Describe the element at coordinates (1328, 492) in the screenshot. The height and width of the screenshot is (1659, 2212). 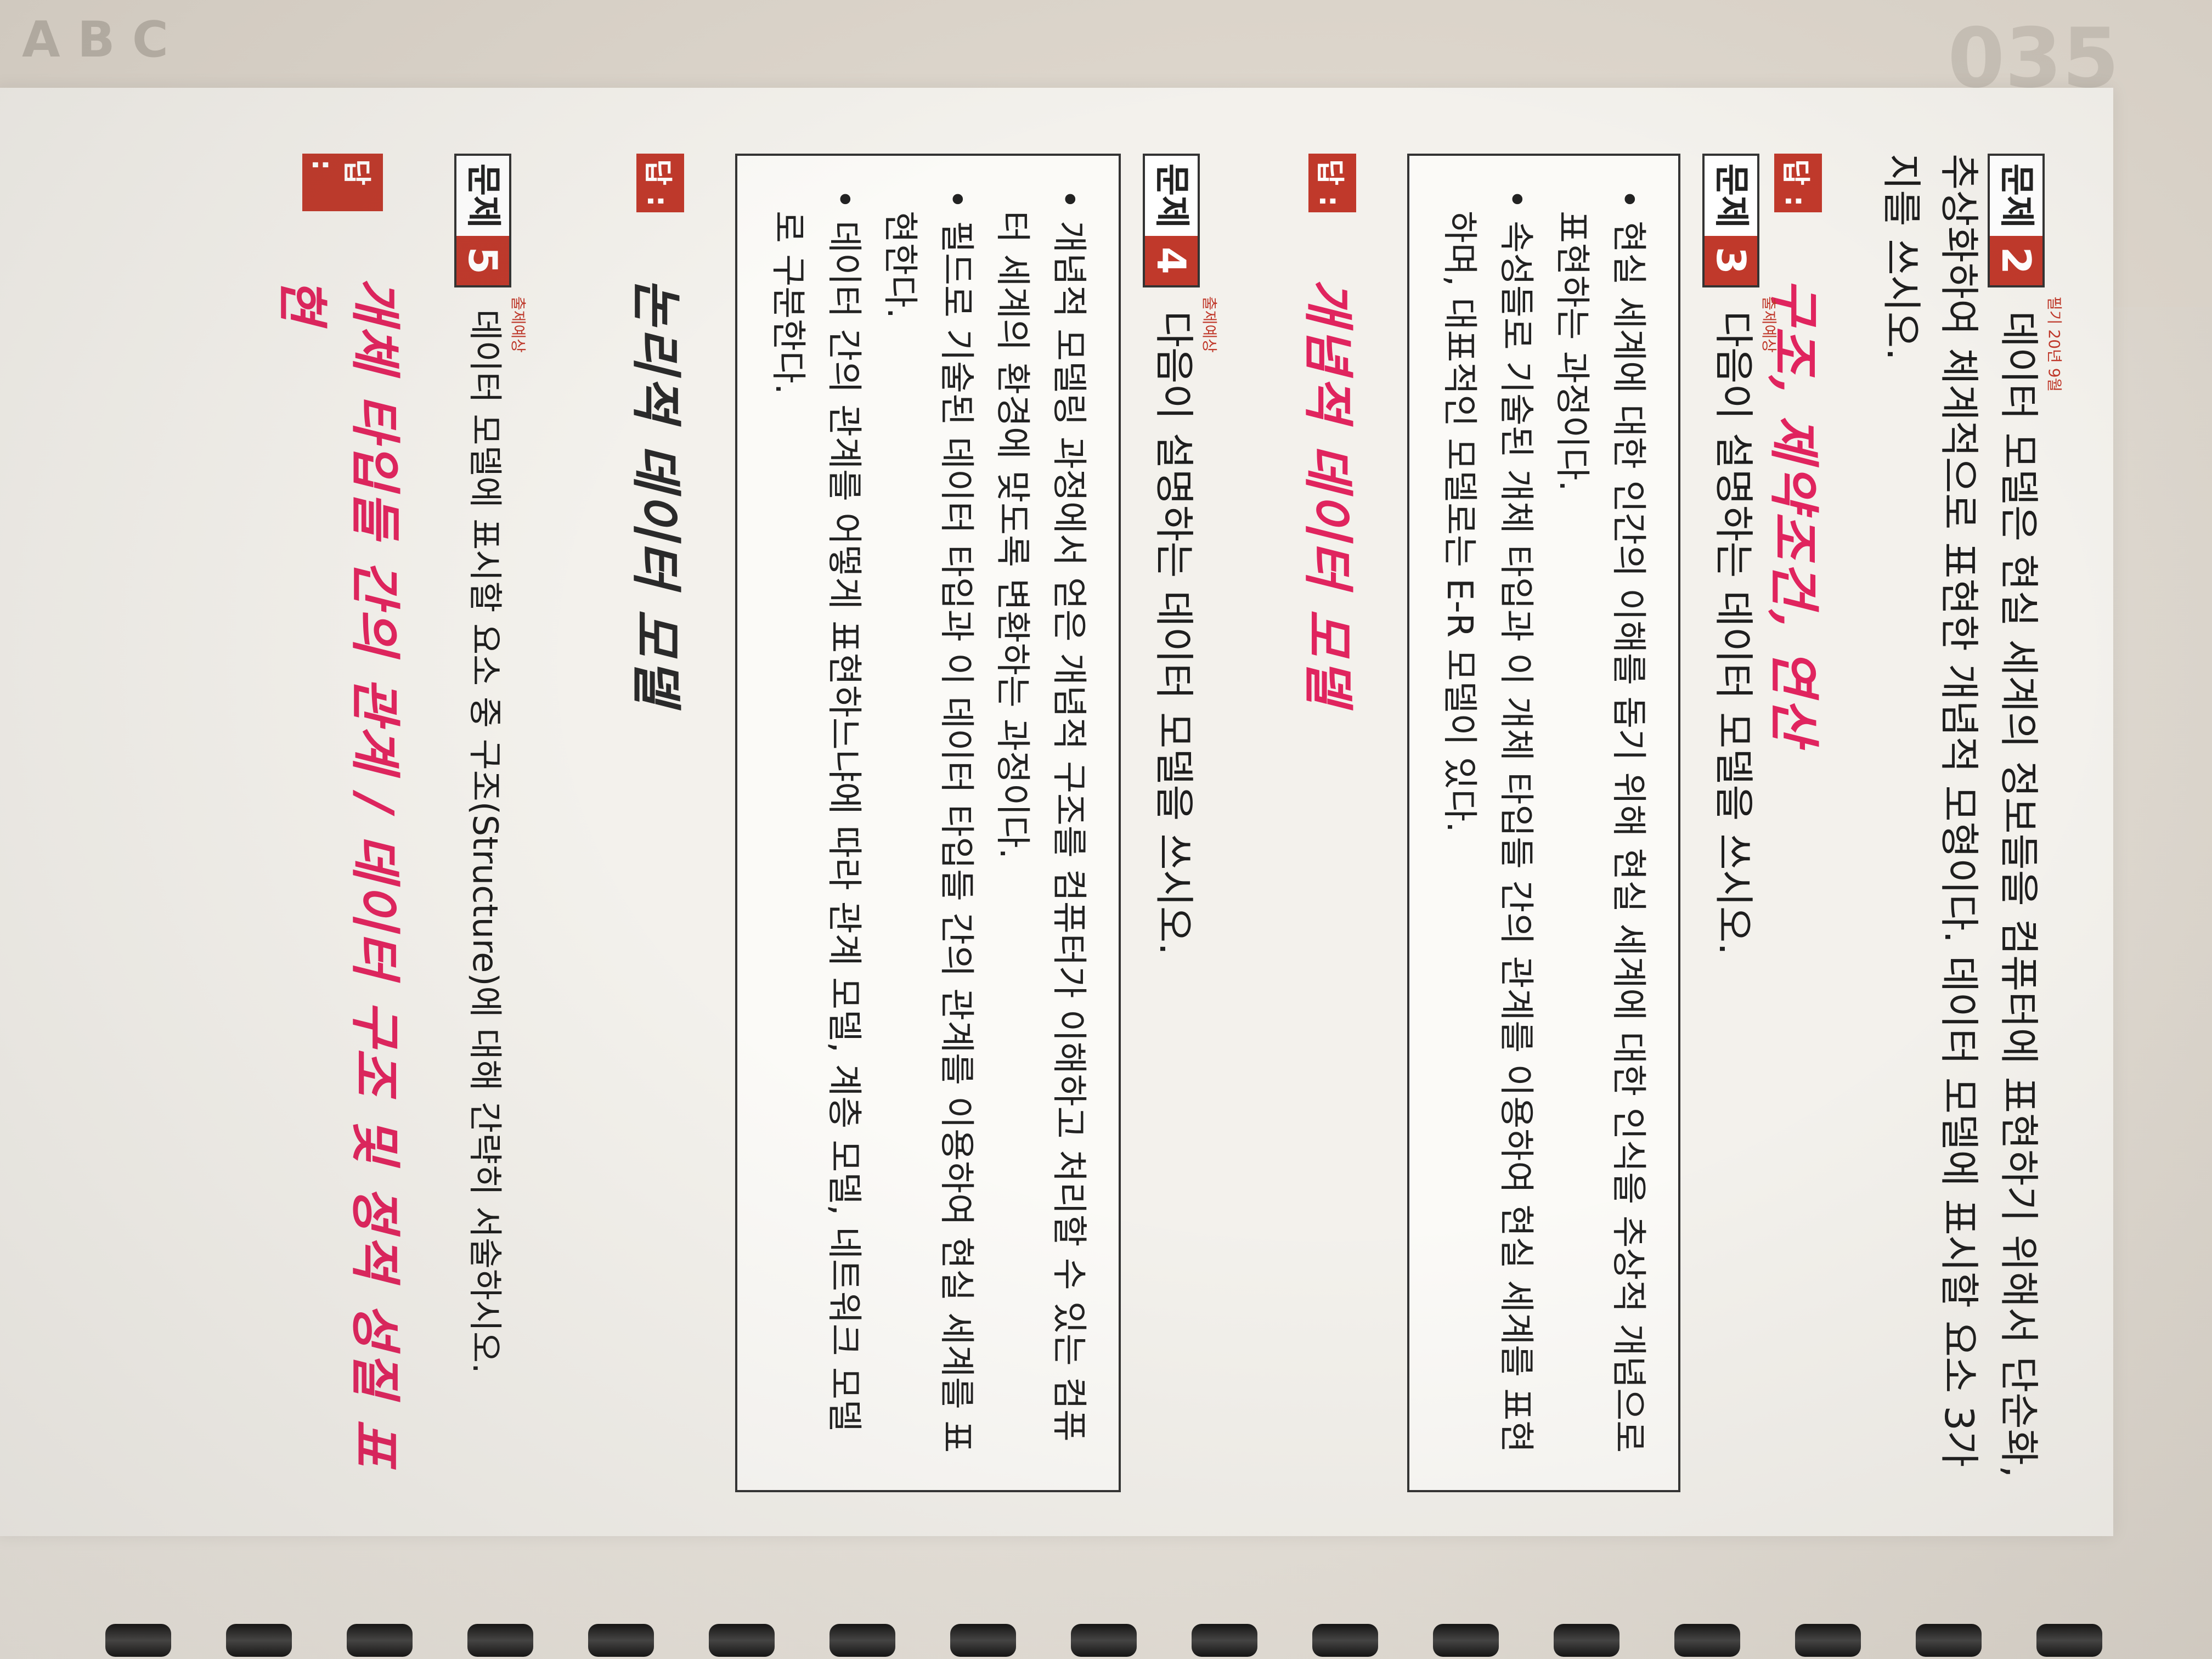
I see `handwritten-answer: 개념적 데이터 모델` at that location.